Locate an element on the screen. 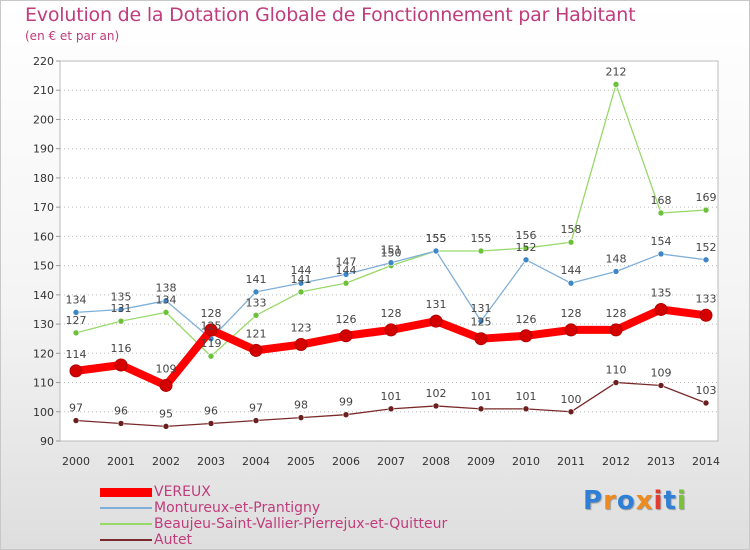 This screenshot has width=750, height=550. data-label: 128 is located at coordinates (211, 313).